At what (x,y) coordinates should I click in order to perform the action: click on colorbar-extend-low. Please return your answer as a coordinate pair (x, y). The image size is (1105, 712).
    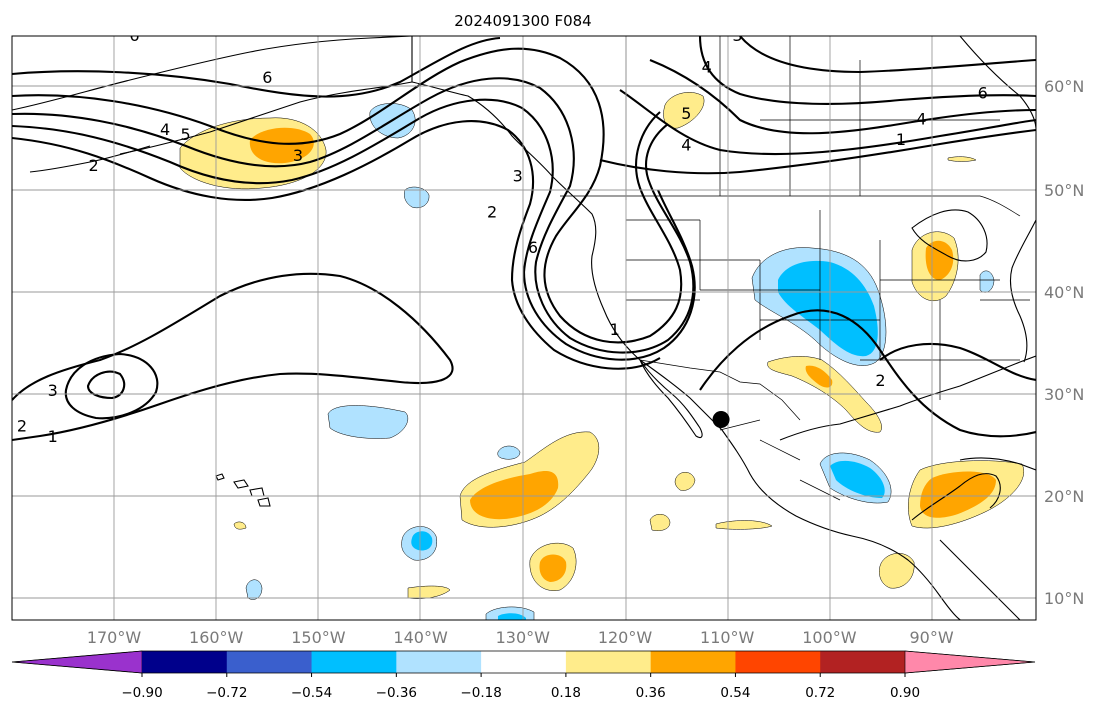
    Looking at the image, I should click on (77, 662).